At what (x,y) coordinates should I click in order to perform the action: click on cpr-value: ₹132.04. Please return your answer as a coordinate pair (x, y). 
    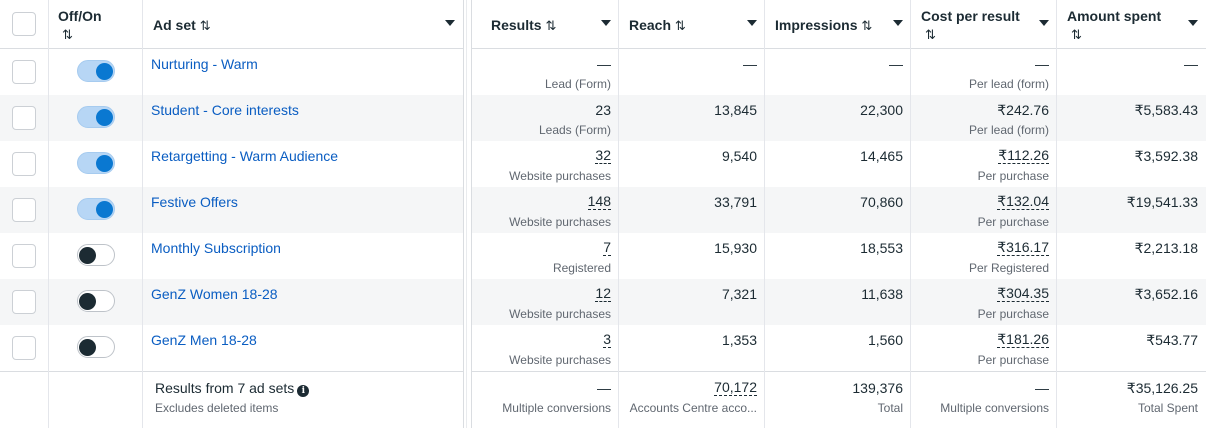
    Looking at the image, I should click on (1023, 201).